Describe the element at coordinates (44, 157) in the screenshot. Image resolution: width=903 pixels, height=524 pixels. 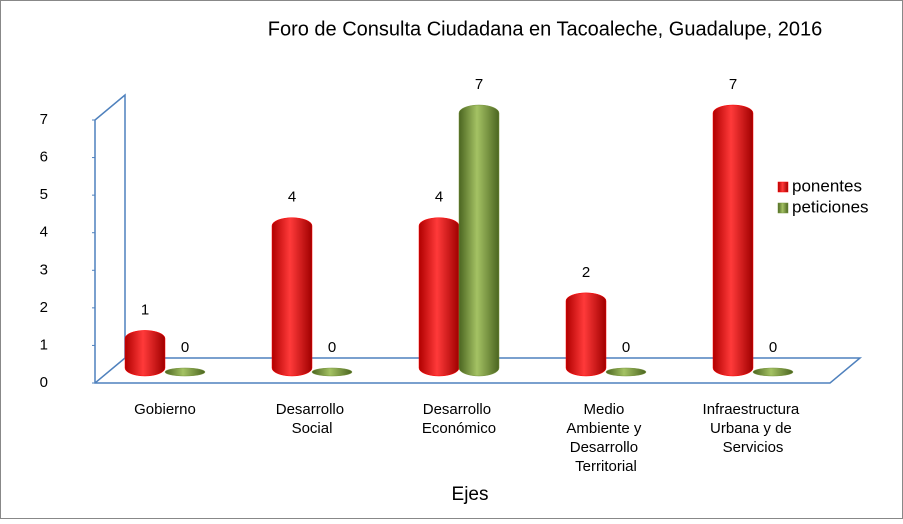
I see `y-tick-label: 6` at that location.